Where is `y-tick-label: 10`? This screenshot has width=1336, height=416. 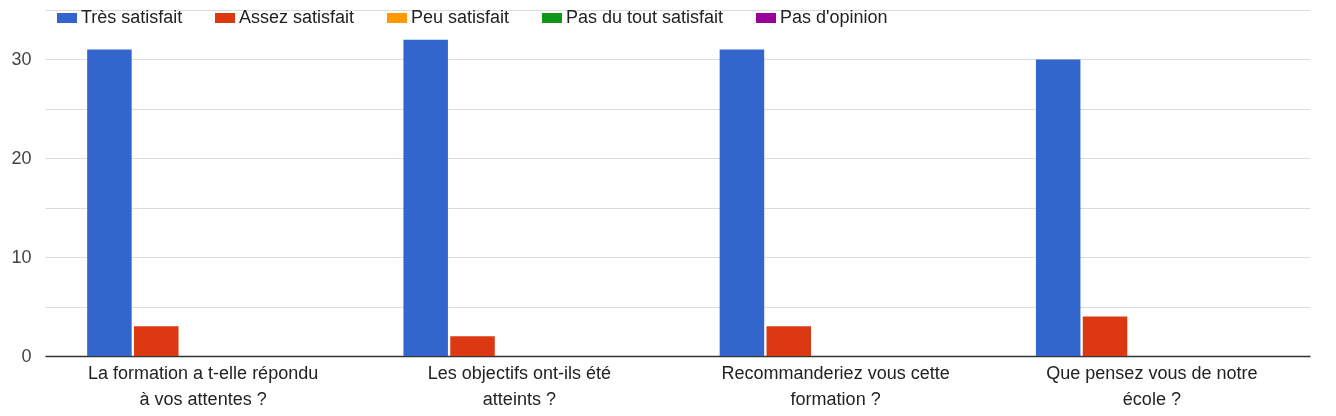 y-tick-label: 10 is located at coordinates (21, 256).